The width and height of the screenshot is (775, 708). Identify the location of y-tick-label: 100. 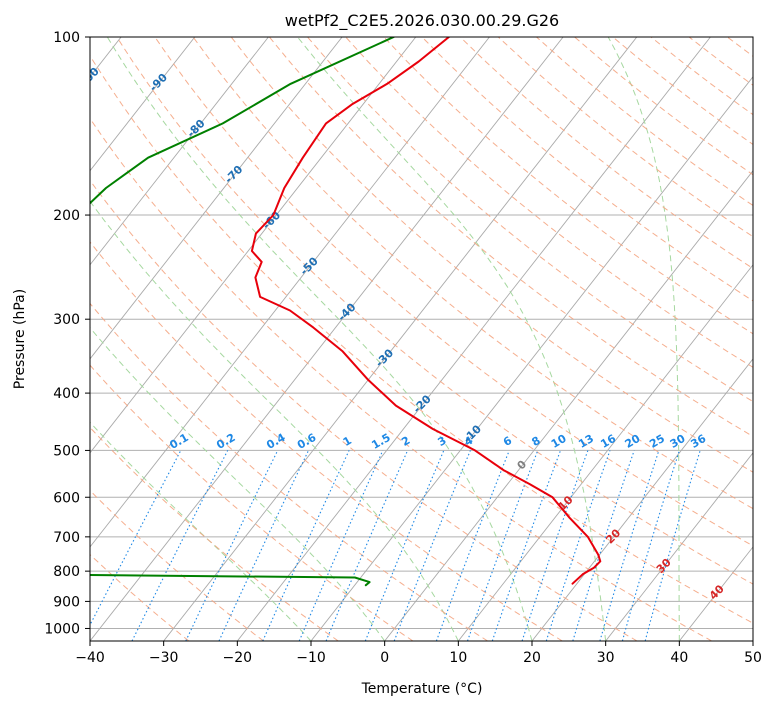
(66, 38).